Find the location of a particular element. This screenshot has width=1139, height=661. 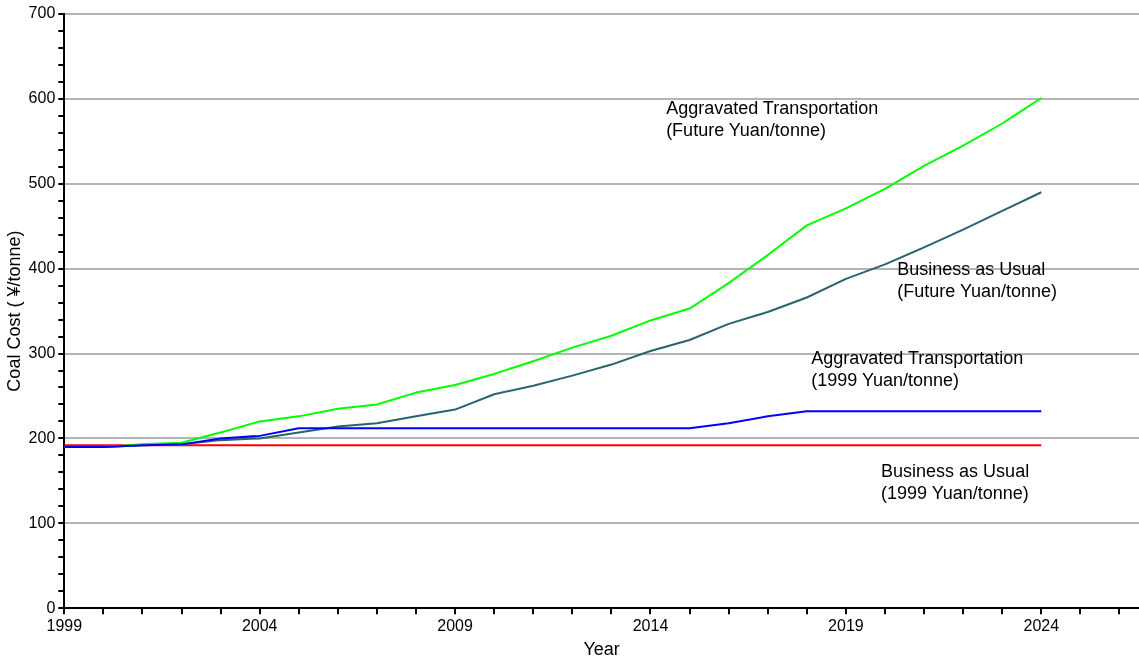

y-tick-label: 700 is located at coordinates (42, 13).